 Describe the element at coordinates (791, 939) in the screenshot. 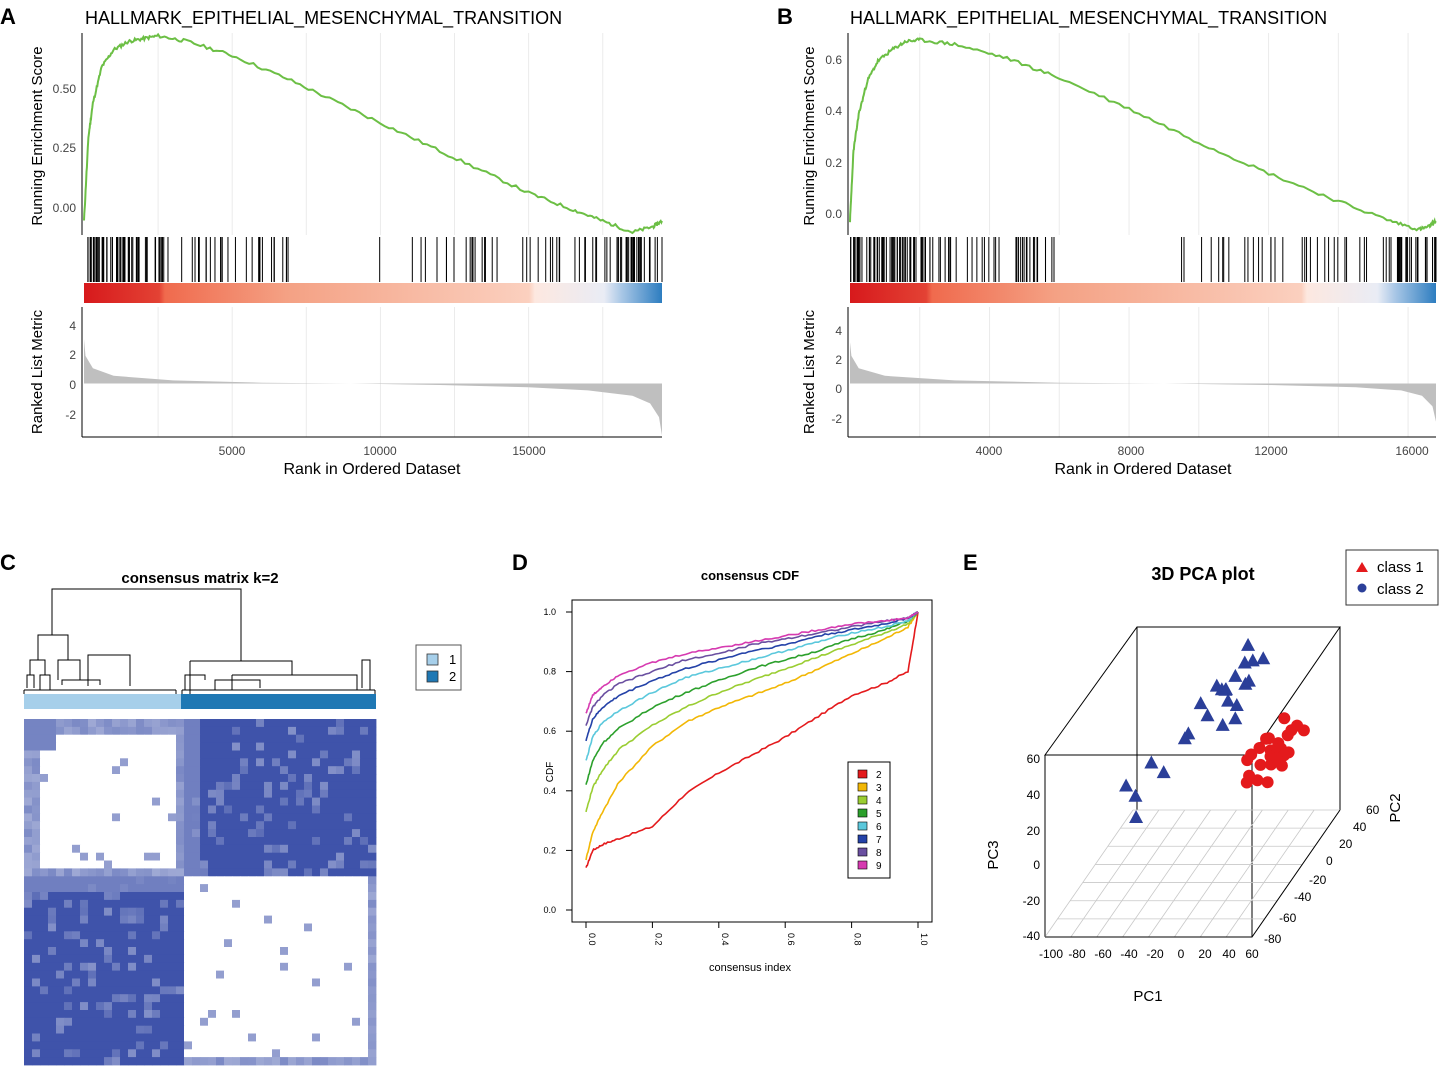

I see `xtick-label: 0.6` at that location.